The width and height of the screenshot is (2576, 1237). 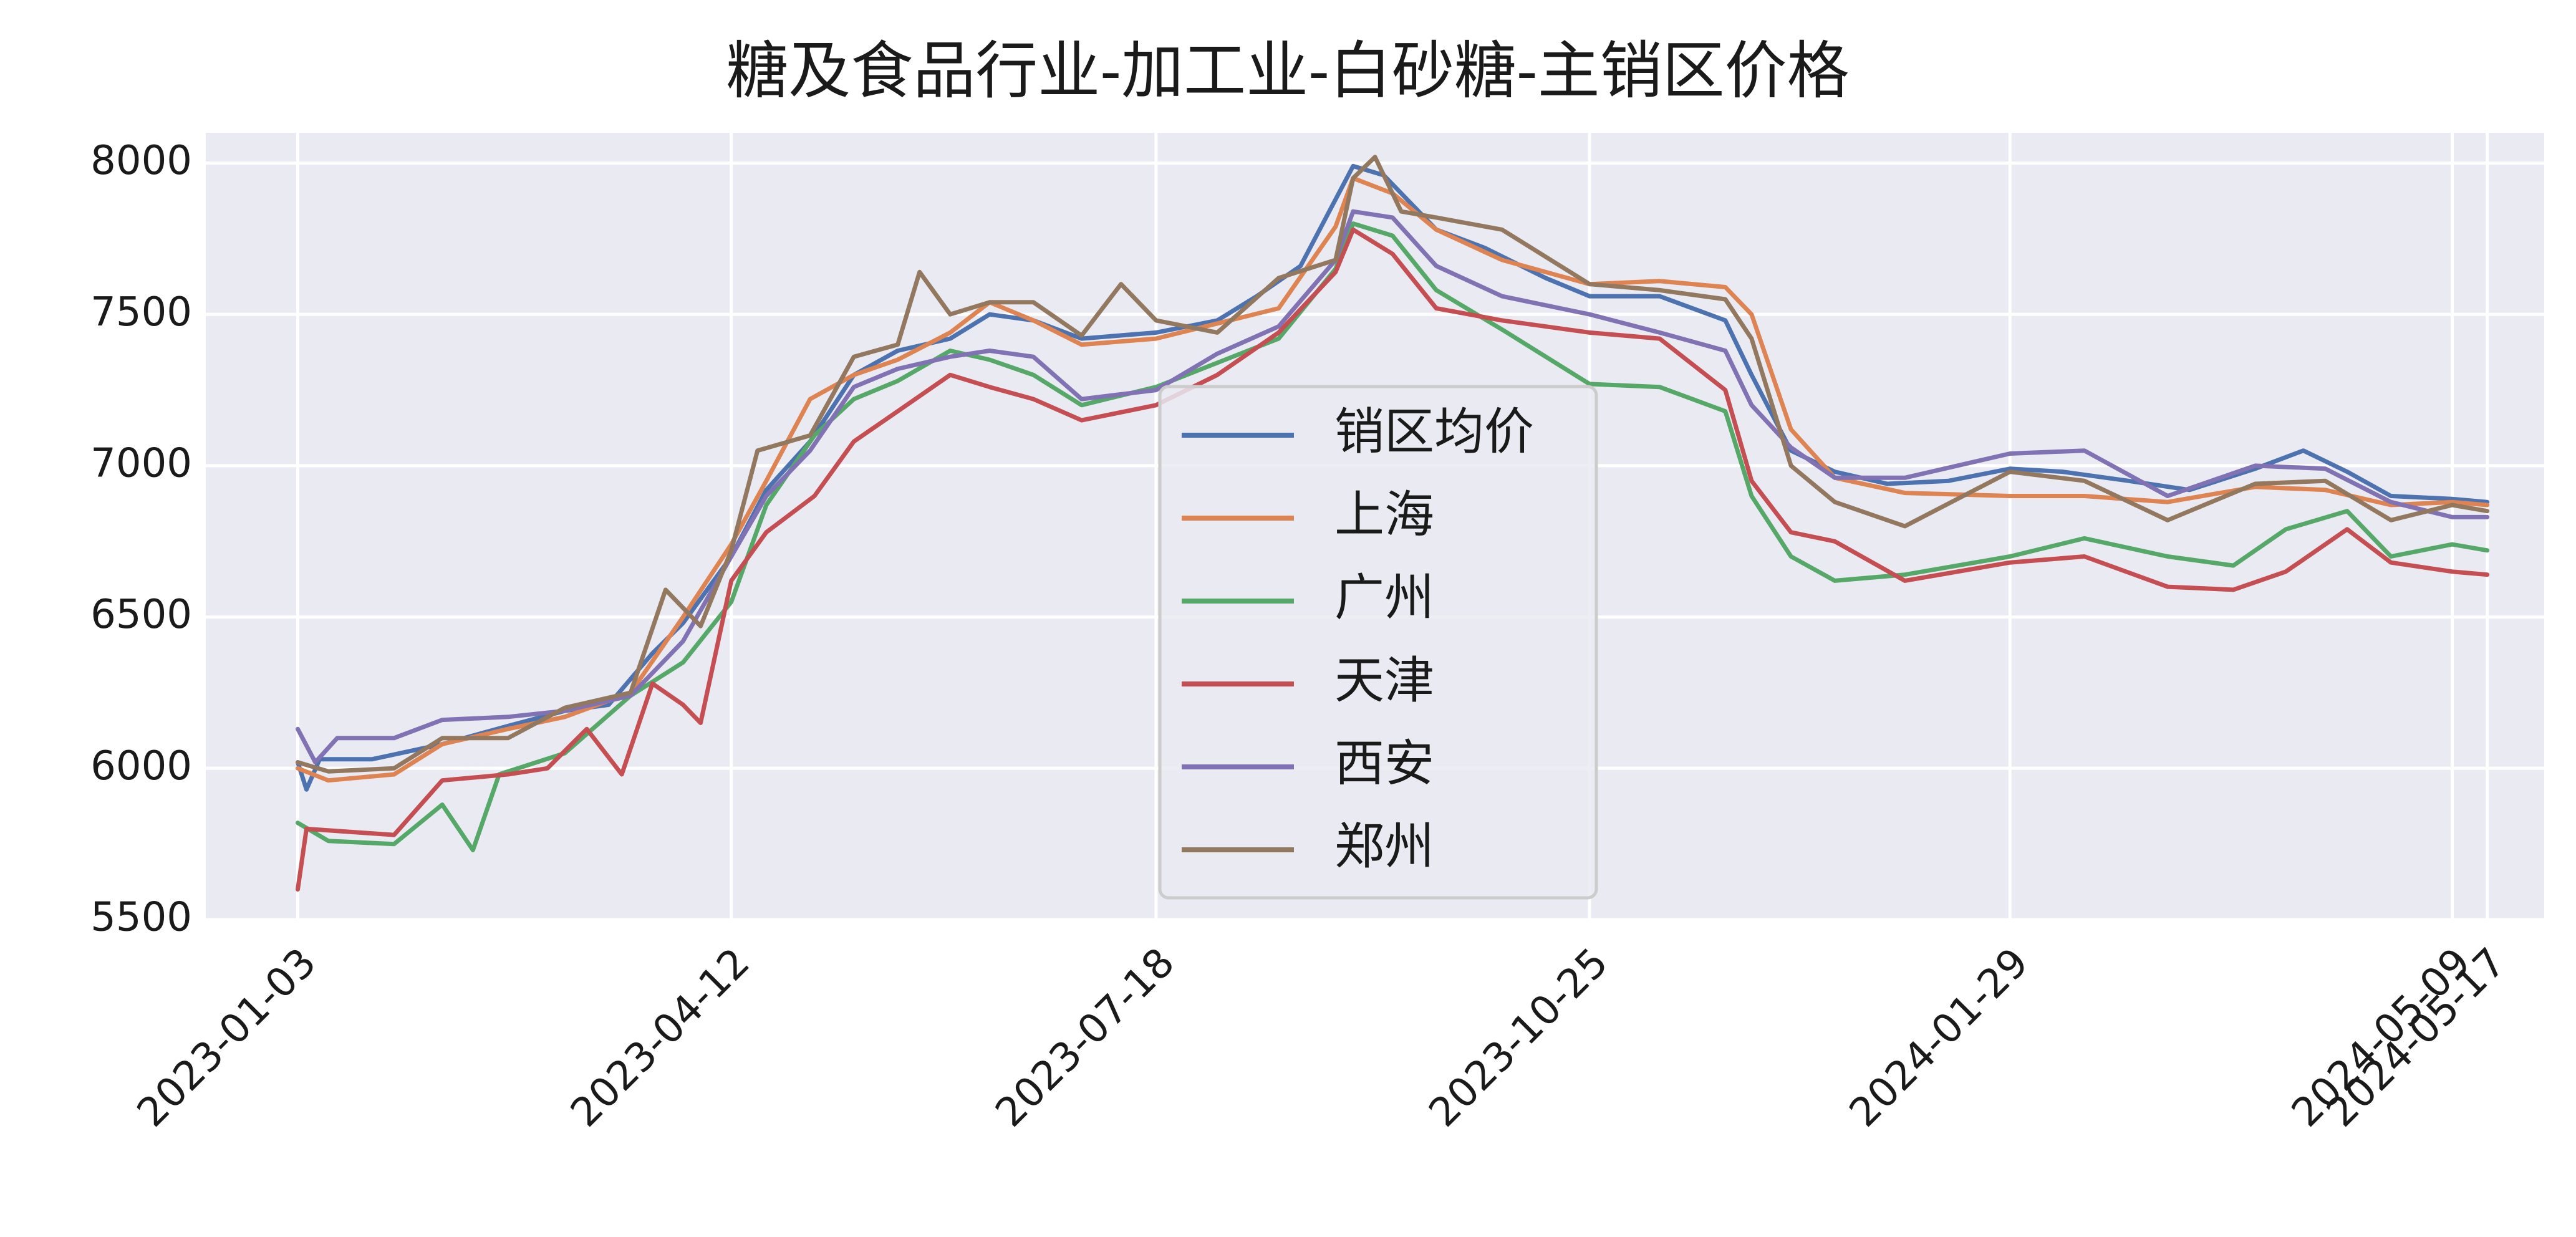 What do you see at coordinates (1287, 70) in the screenshot?
I see `chart-title: 糖及食品行业-加工业-白砂糖-主销区价格` at bounding box center [1287, 70].